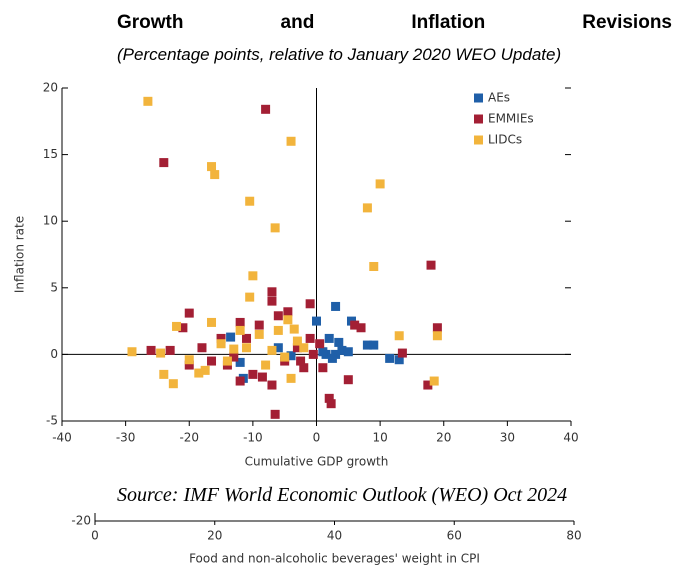  I want to click on legend-label: EMMIEs, so click(511, 119).